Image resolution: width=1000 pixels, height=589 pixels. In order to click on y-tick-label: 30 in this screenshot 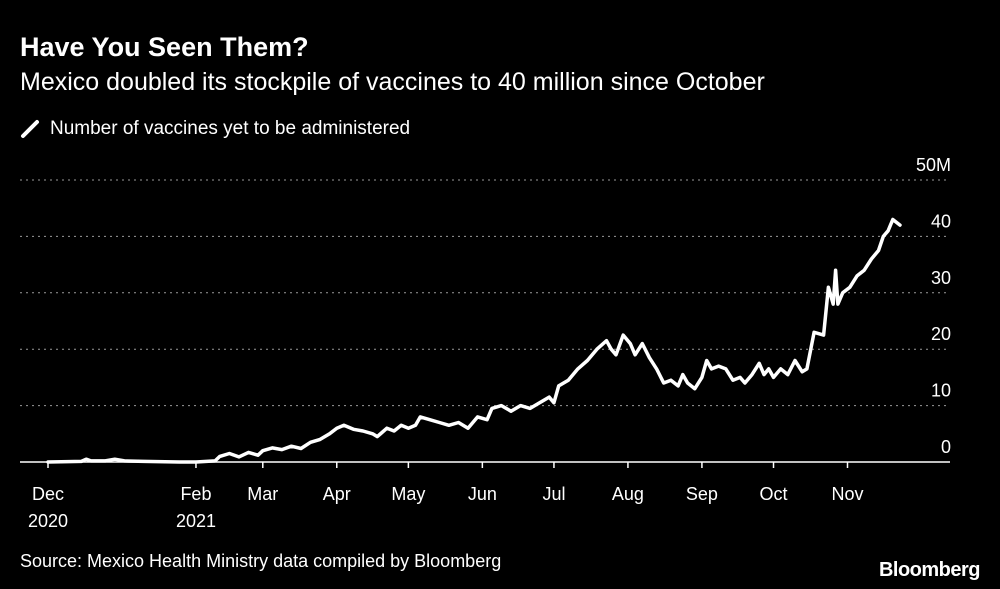, I will do `click(941, 278)`.